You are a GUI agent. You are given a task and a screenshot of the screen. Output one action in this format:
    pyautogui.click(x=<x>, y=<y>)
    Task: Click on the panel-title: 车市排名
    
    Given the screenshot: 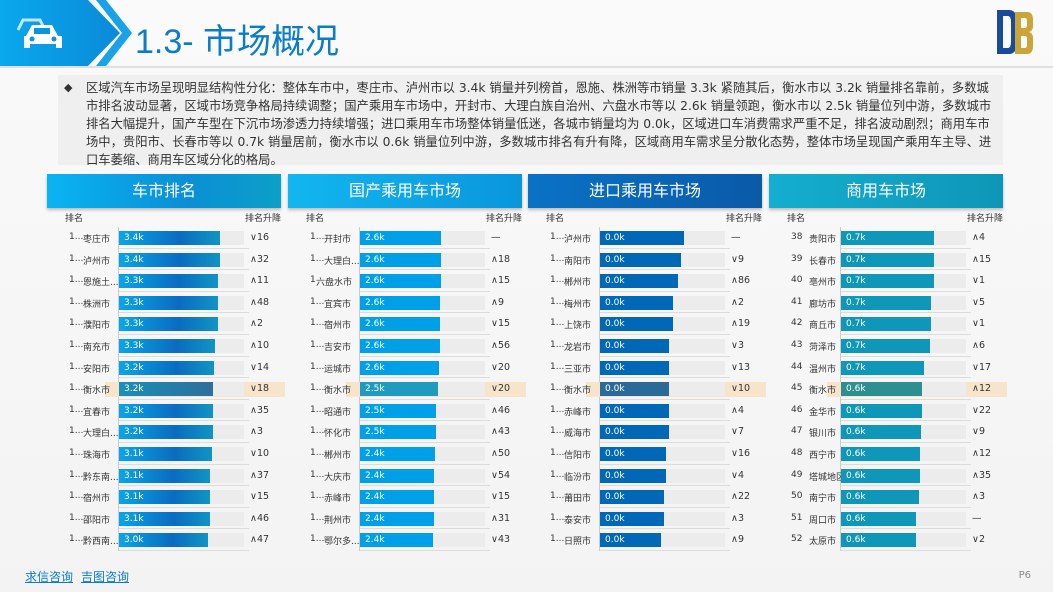 What is the action you would take?
    pyautogui.click(x=164, y=191)
    